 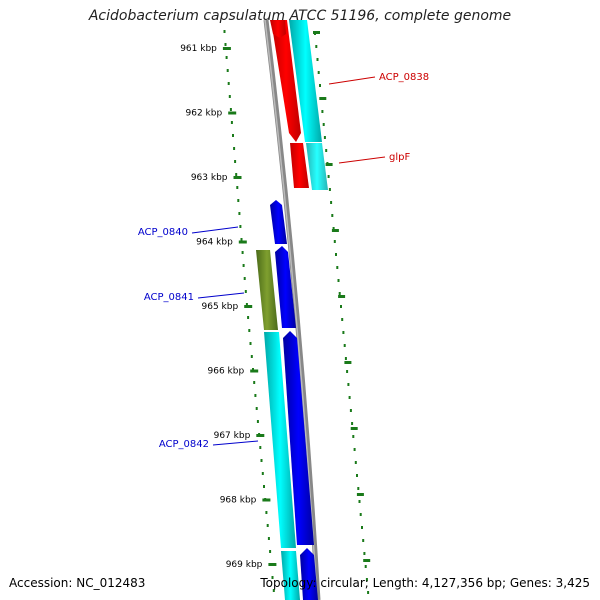 What do you see at coordinates (278, 222) in the screenshot?
I see `gene-feature-acp0840` at bounding box center [278, 222].